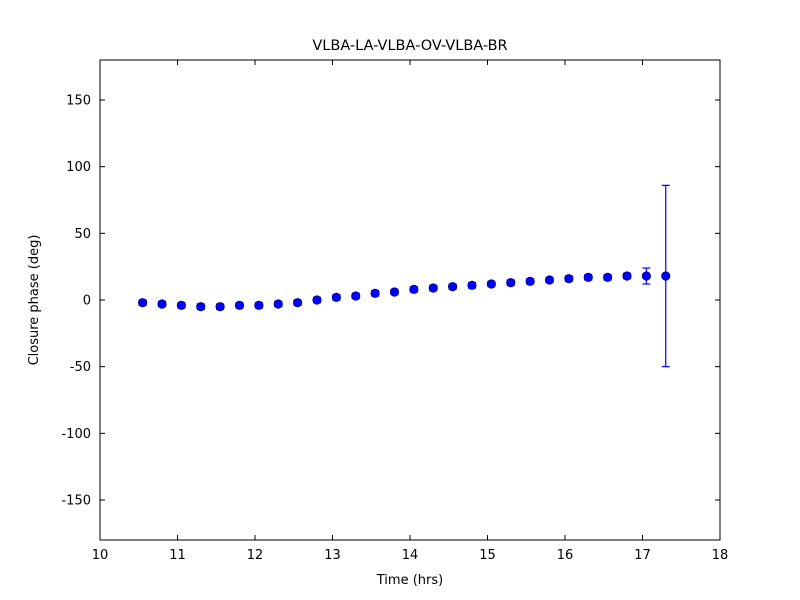  What do you see at coordinates (100, 555) in the screenshot?
I see `x-tick-label: 10` at bounding box center [100, 555].